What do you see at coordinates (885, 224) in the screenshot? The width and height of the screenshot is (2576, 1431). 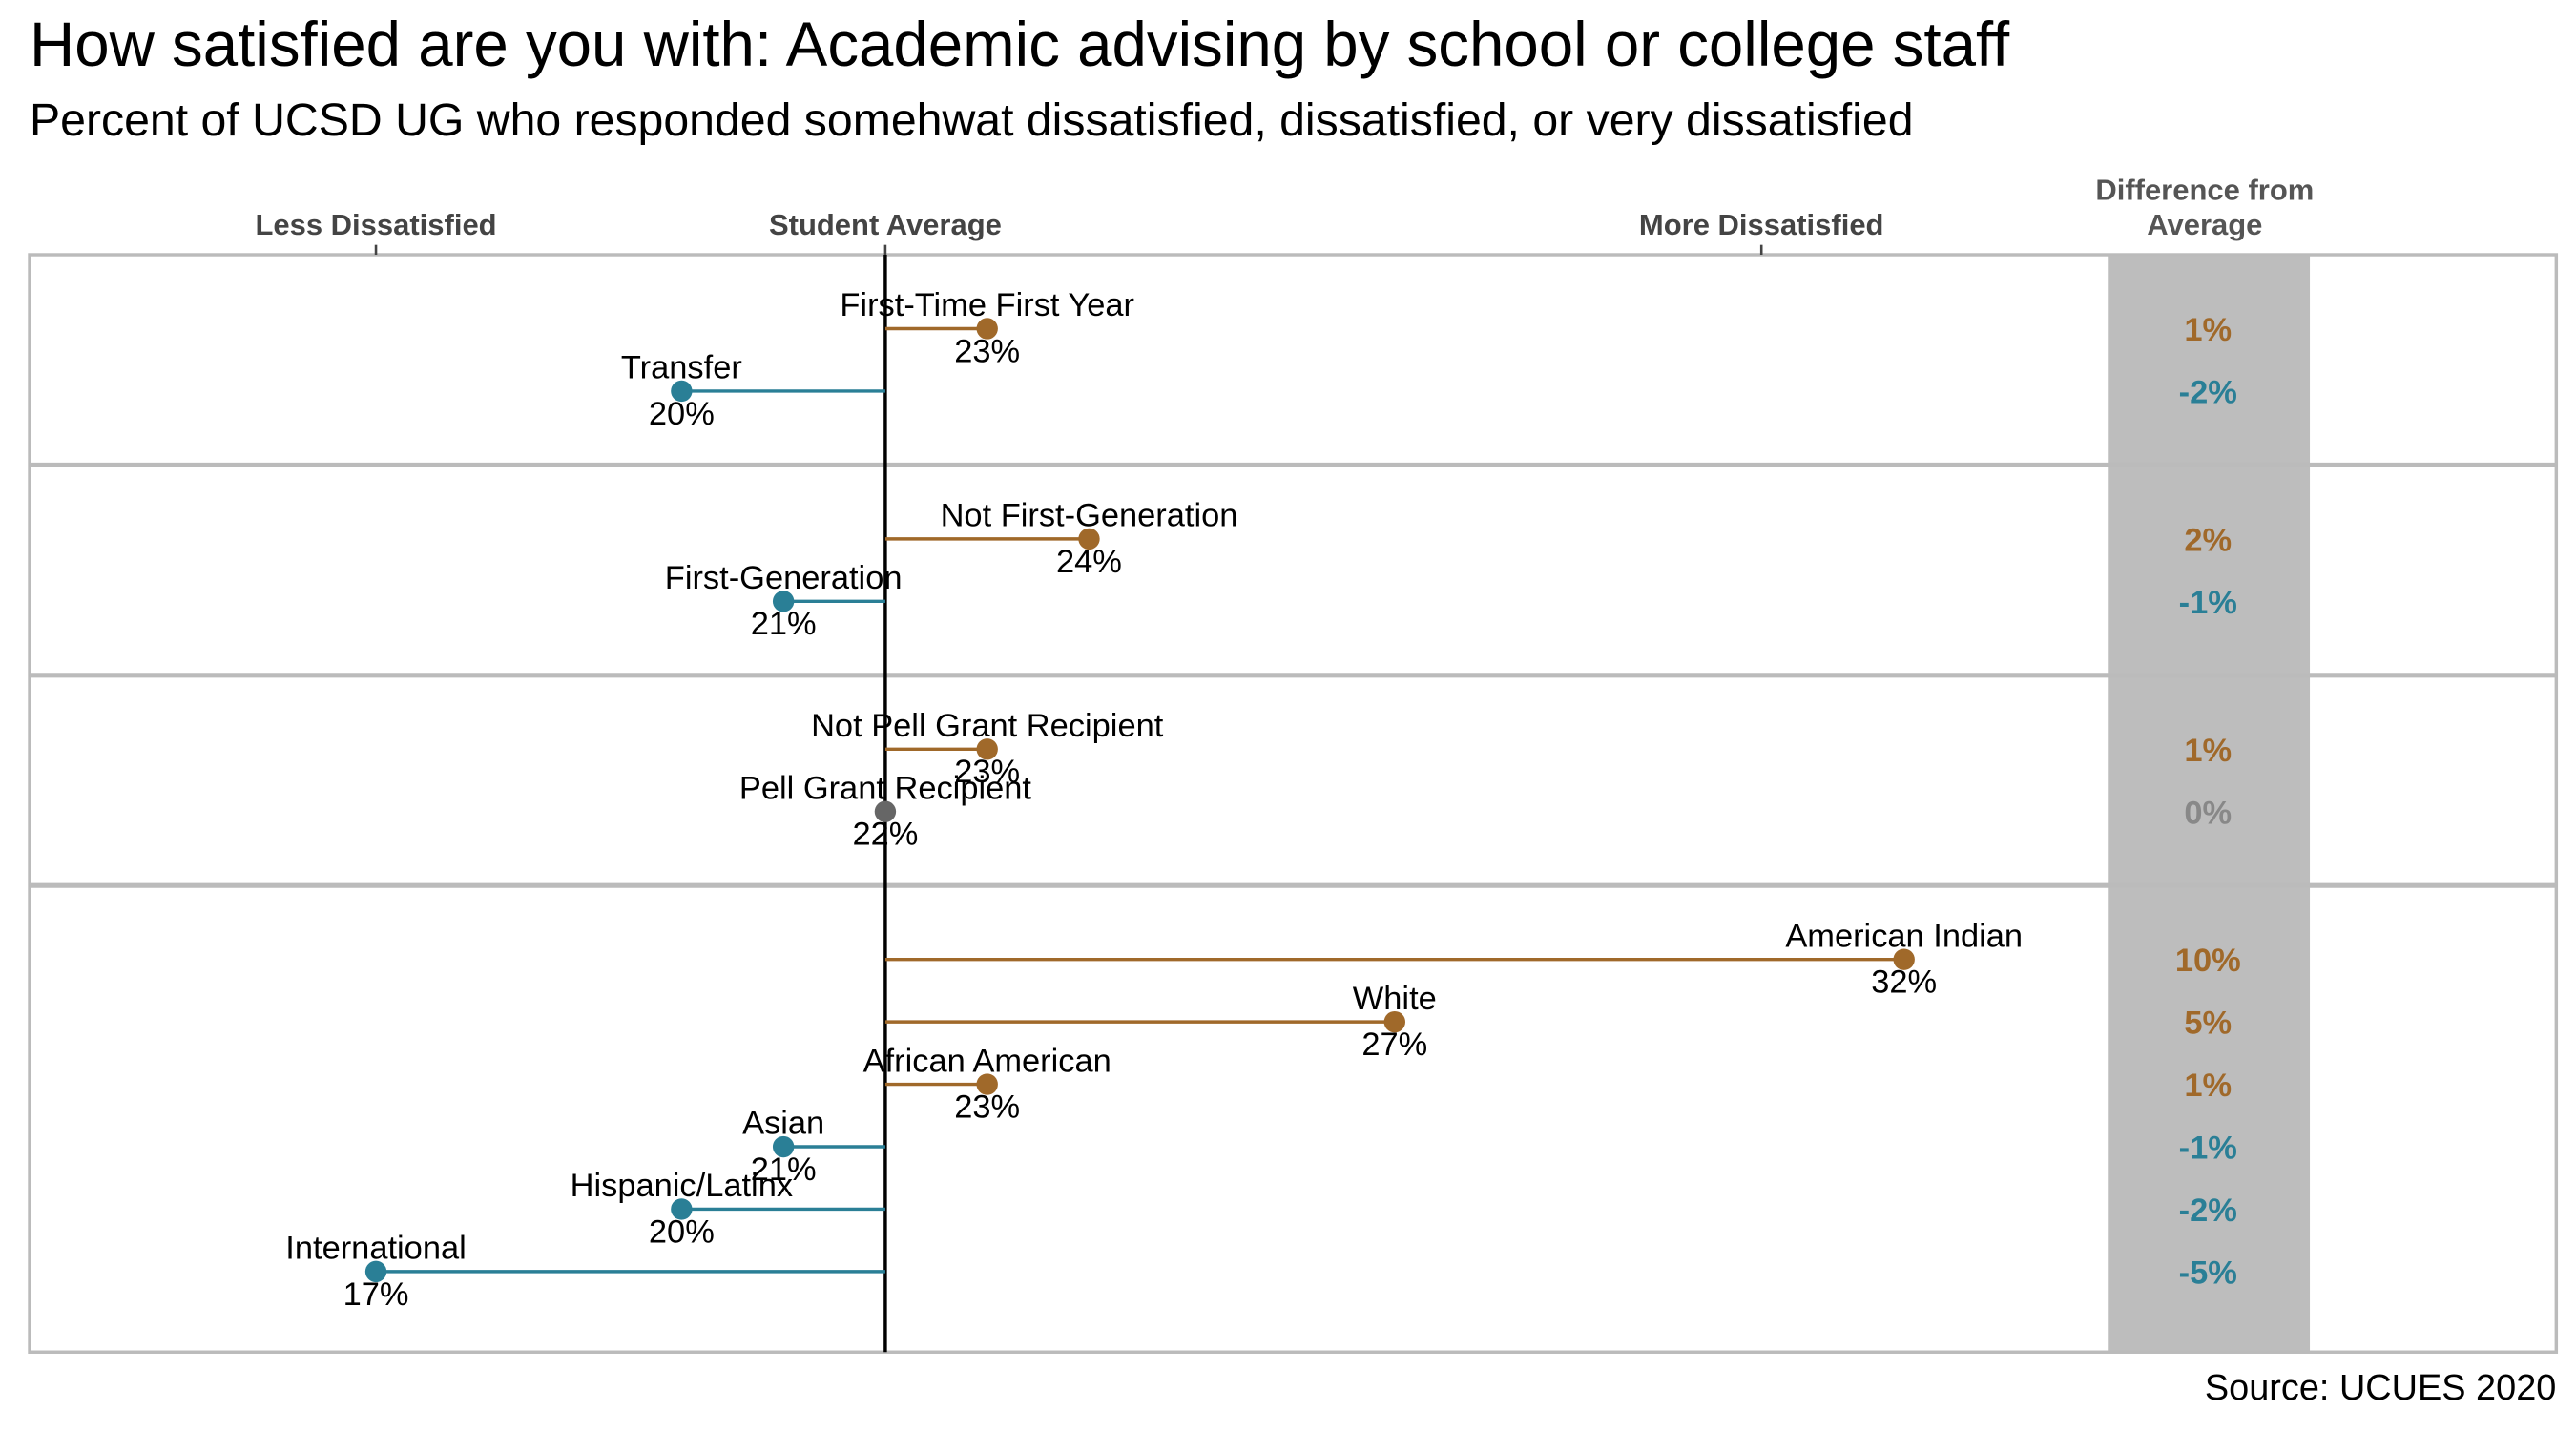 I see `x-tick-label: Student Average` at bounding box center [885, 224].